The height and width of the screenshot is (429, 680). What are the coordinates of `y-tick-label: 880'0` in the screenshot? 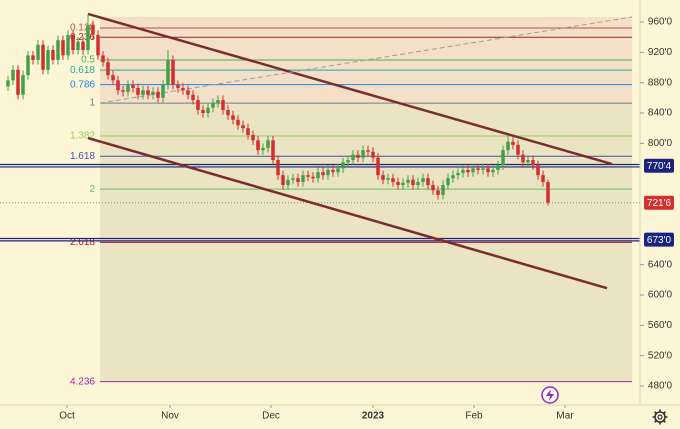 It's located at (660, 82).